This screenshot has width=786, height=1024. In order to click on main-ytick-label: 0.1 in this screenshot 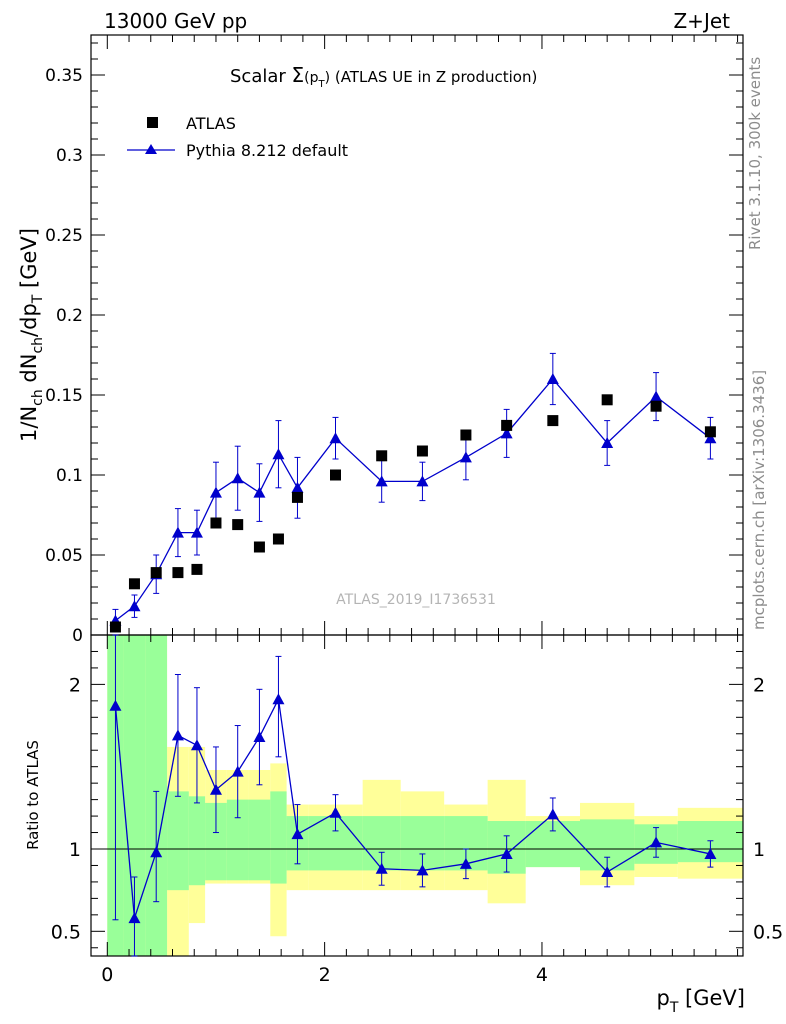, I will do `click(69, 476)`.